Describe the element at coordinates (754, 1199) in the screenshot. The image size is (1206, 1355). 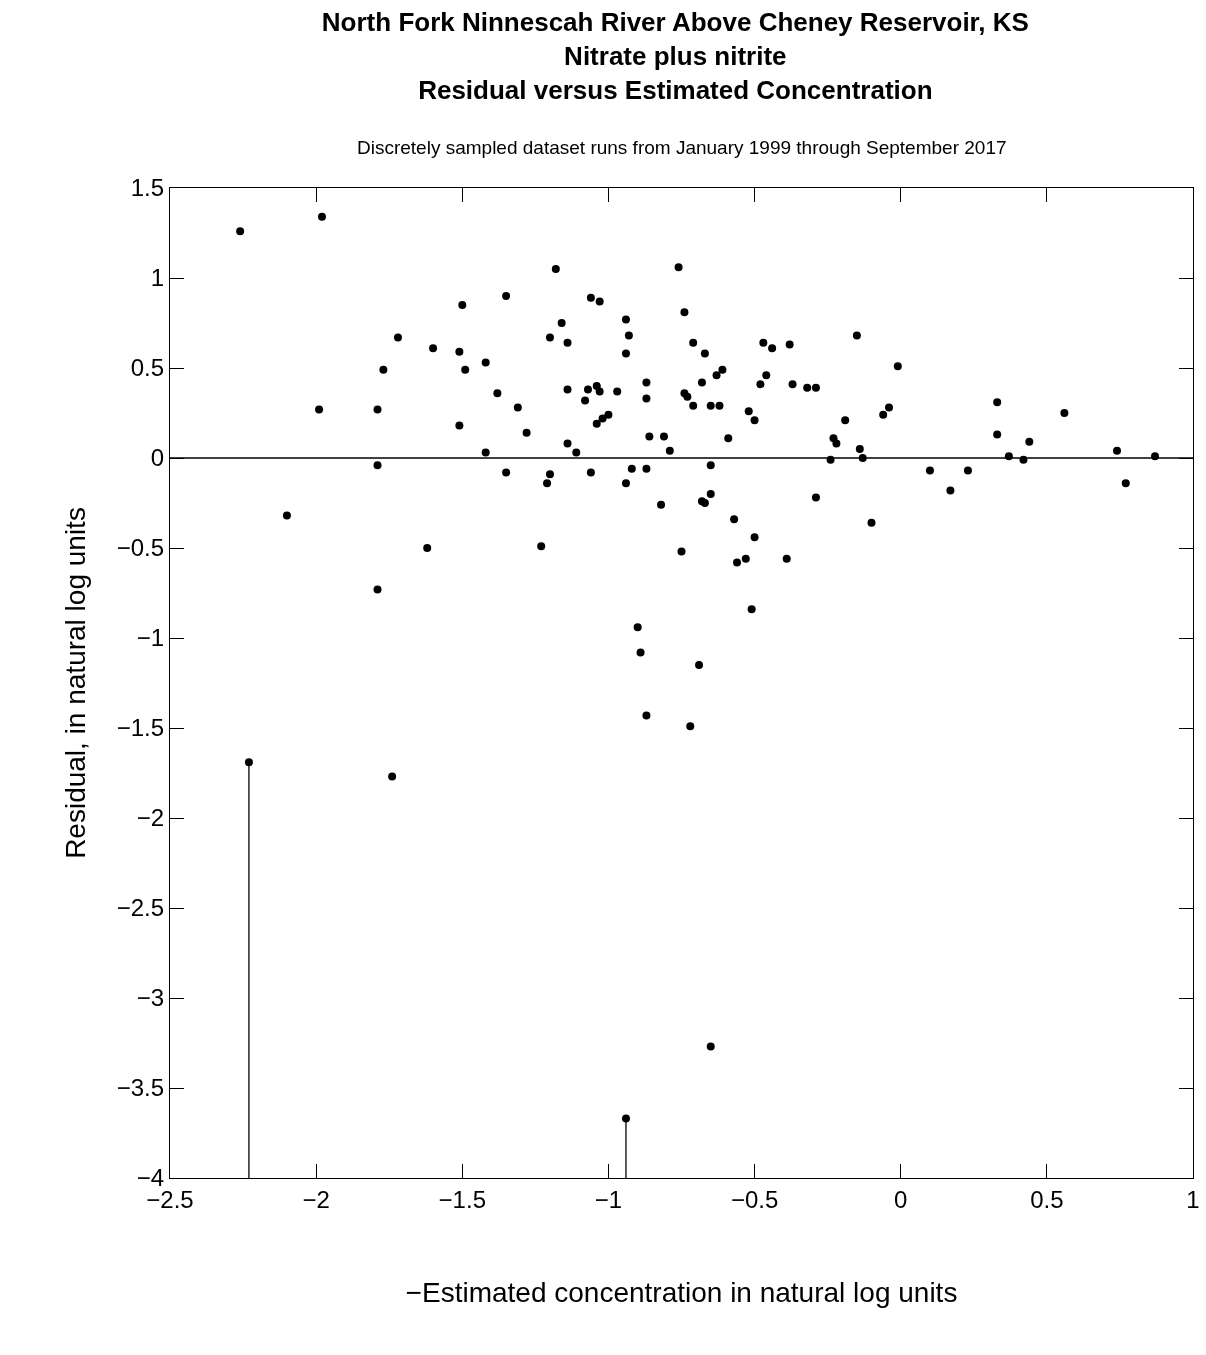
I see `x-tick-label: −0.5` at that location.